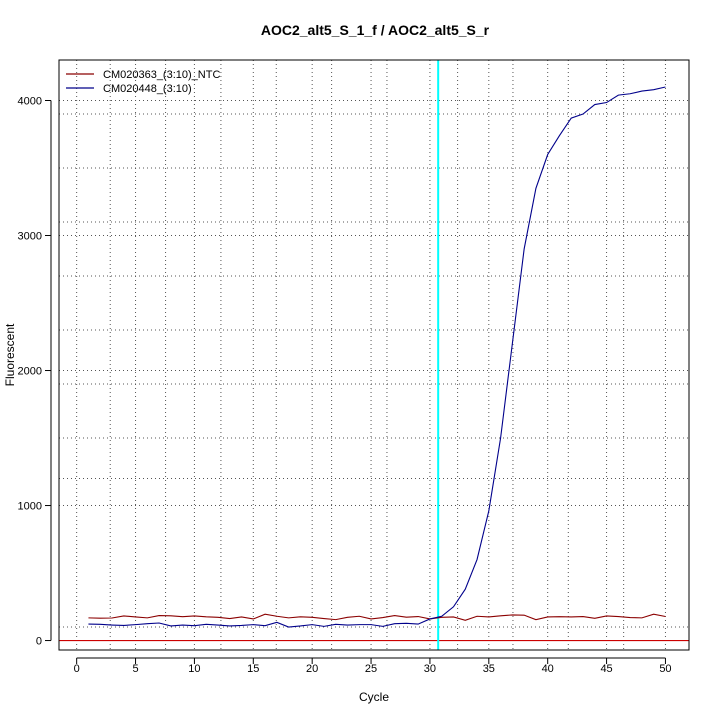 Image resolution: width=720 pixels, height=720 pixels. I want to click on x-tick-label: 15, so click(253, 669).